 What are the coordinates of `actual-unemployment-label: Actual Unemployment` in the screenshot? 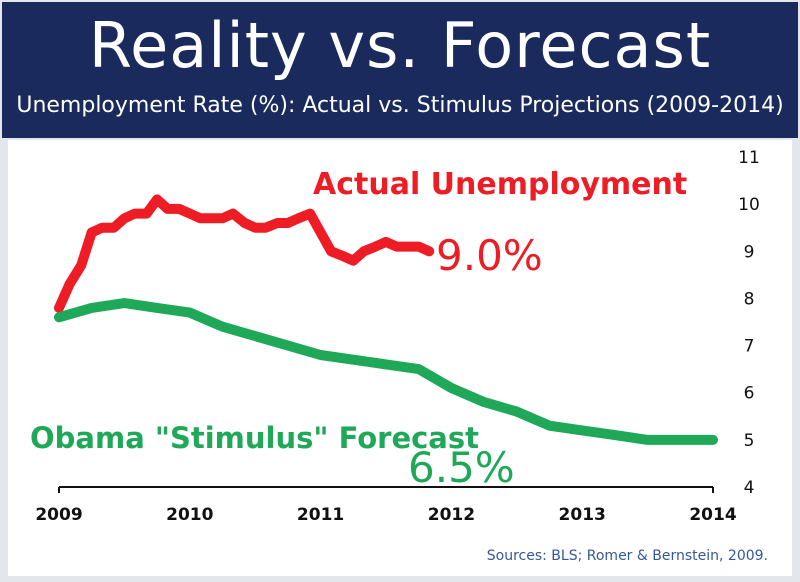 It's located at (500, 184).